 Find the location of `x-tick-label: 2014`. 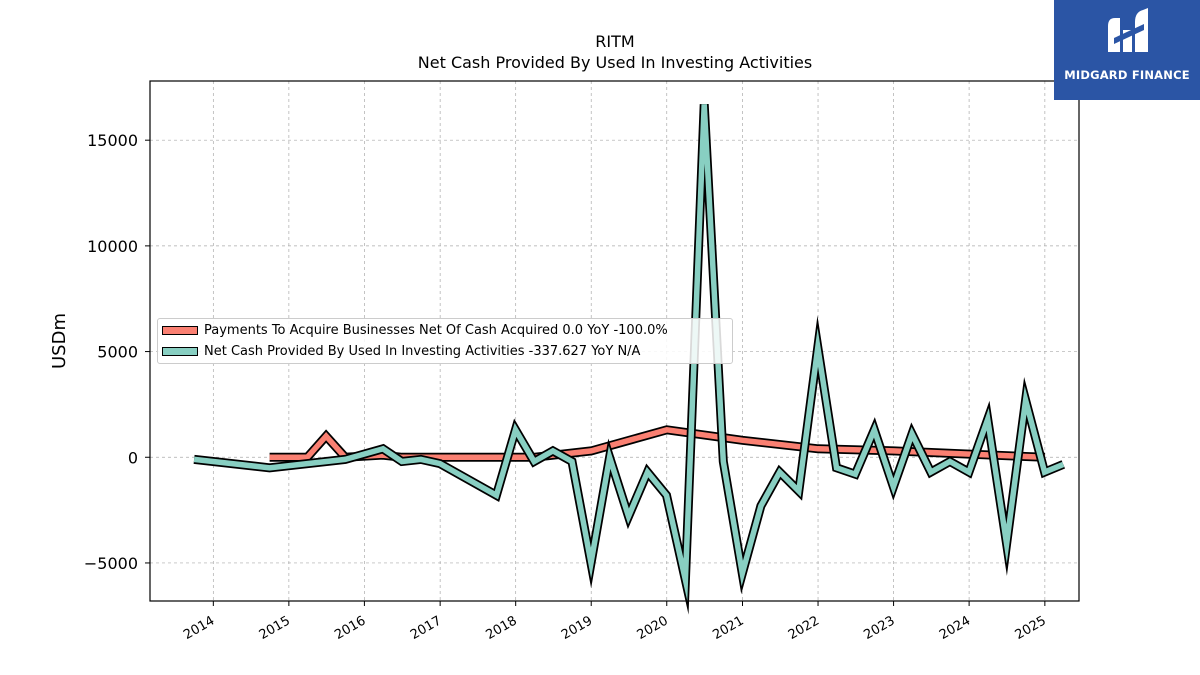

x-tick-label: 2014 is located at coordinates (199, 628).